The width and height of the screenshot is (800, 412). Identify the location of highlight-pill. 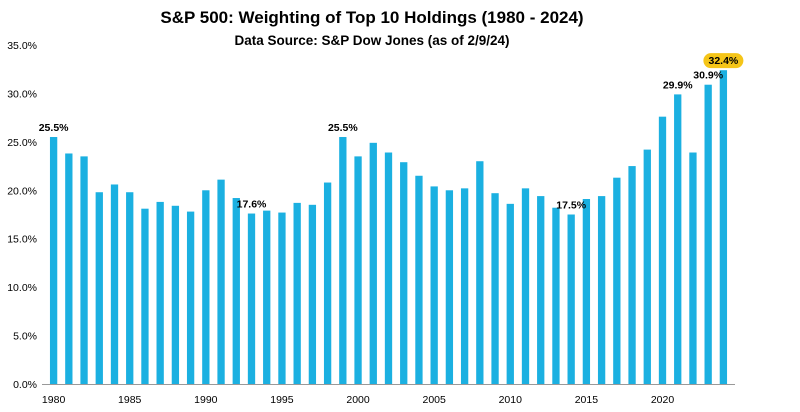
(723, 61).